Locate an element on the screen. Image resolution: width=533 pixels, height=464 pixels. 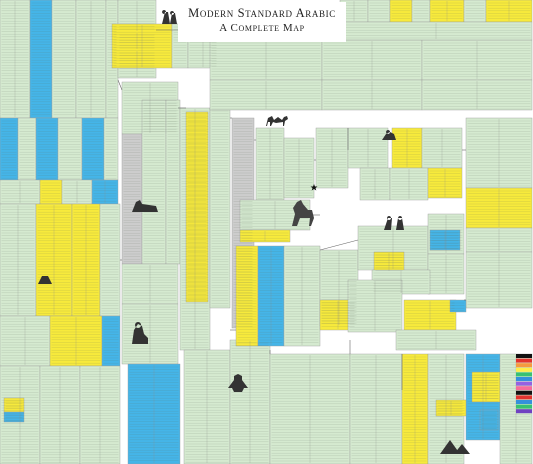
rider-shape is located at coordinates (389, 135).